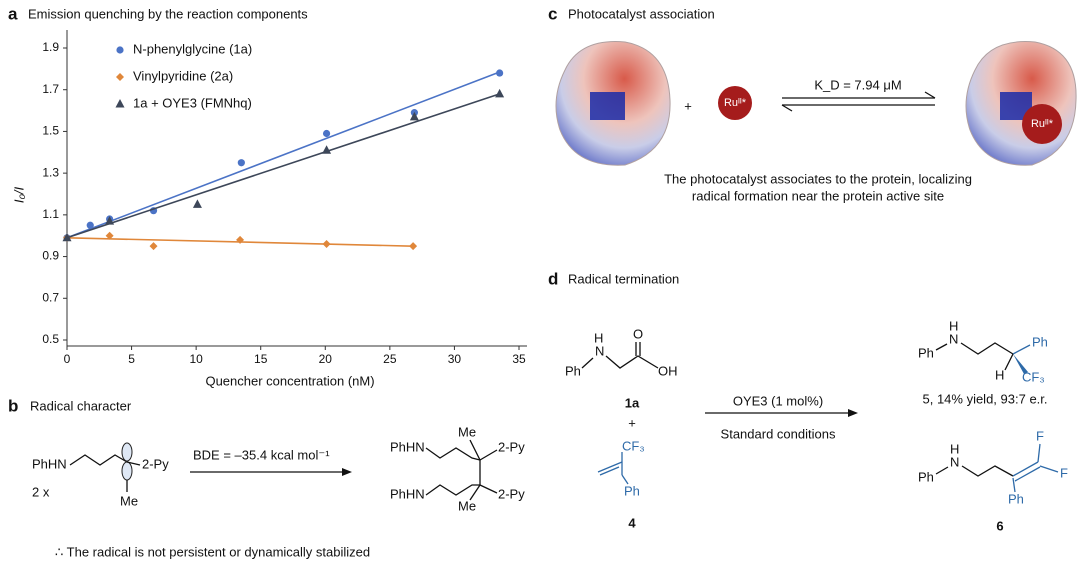 The width and height of the screenshot is (1080, 572). Describe the element at coordinates (455, 359) in the screenshot. I see `x-tick-label: 30` at that location.